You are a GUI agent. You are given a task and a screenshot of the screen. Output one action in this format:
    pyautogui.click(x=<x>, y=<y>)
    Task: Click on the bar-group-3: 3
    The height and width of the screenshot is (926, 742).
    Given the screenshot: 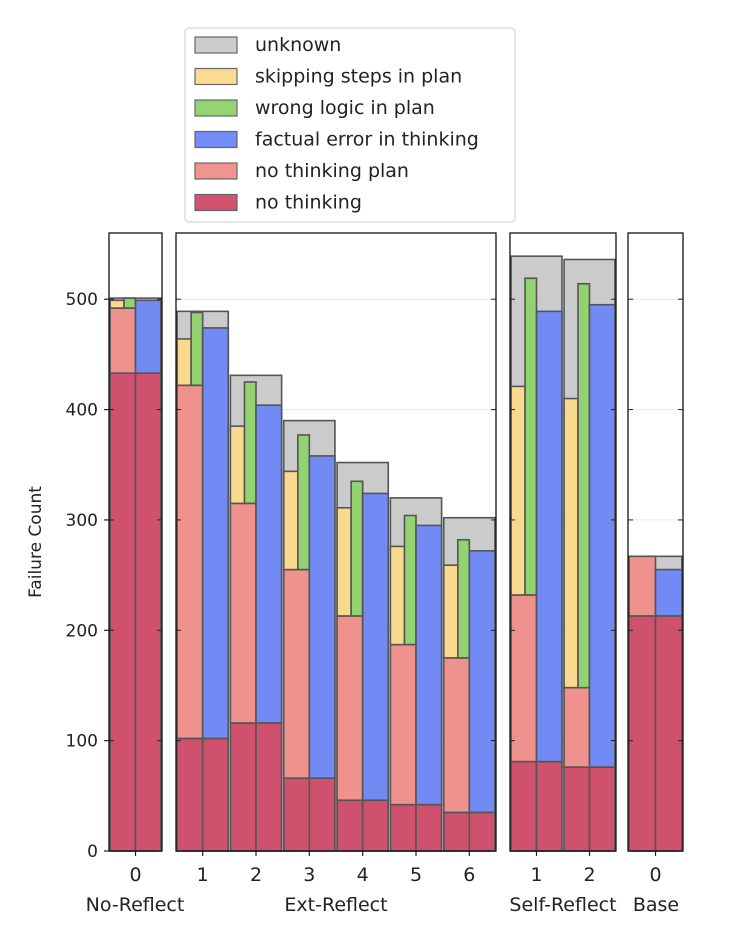 What is the action you would take?
    pyautogui.click(x=309, y=652)
    